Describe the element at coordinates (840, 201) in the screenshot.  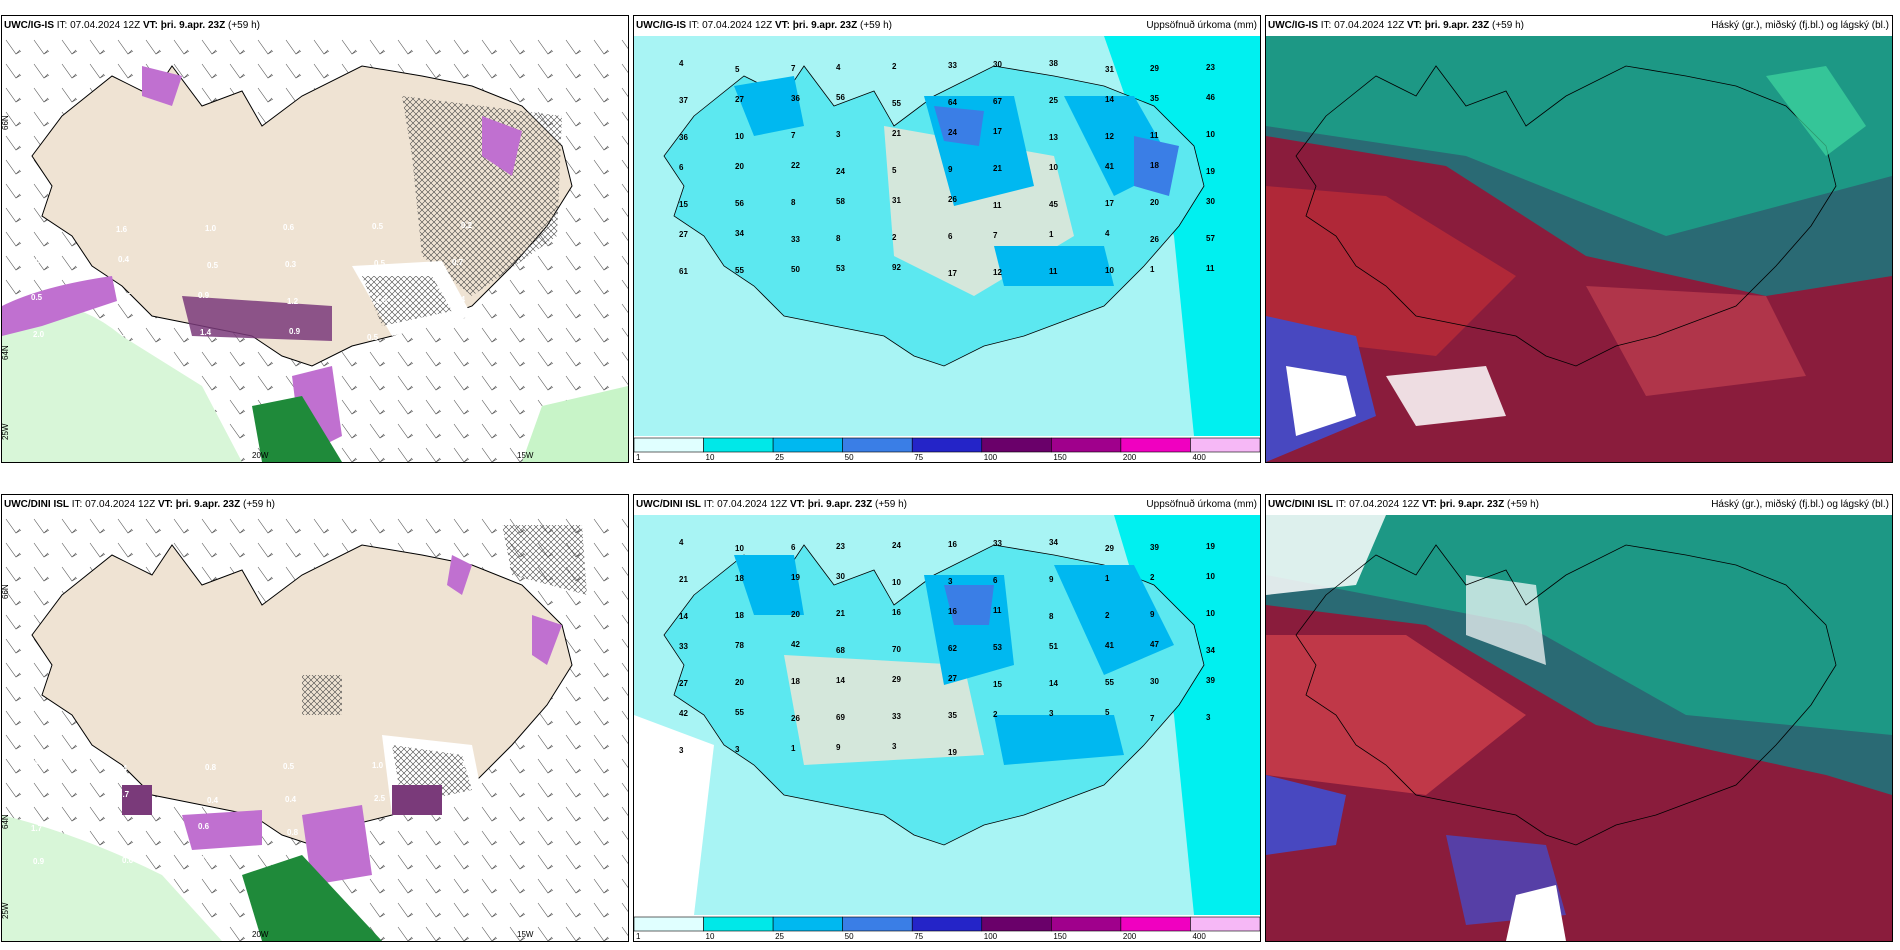
I see `map-value-label: 58` at that location.